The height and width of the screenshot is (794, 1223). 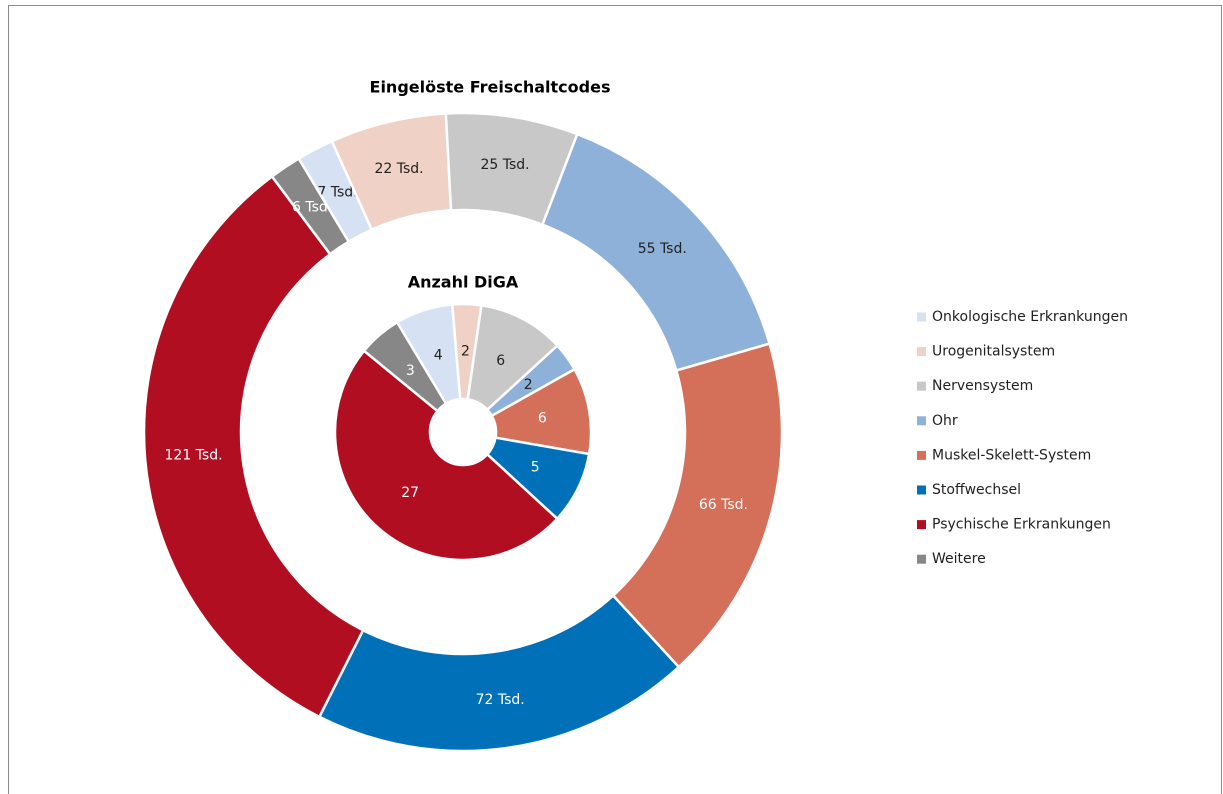 I want to click on data-label: 72 Tsd., so click(x=500, y=700).